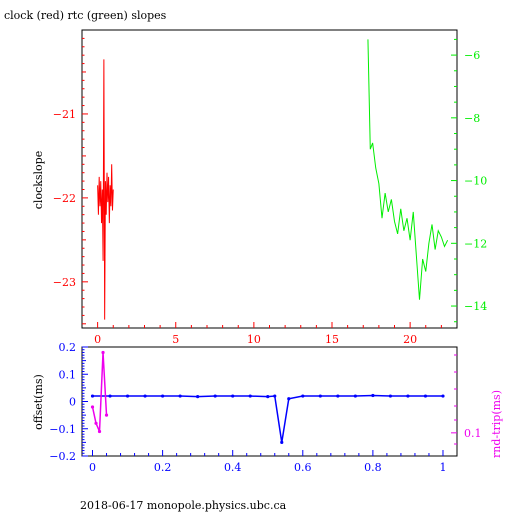 The image size is (512, 512). Describe the element at coordinates (92, 467) in the screenshot. I see `bottom-x-tick-label: 0` at that location.